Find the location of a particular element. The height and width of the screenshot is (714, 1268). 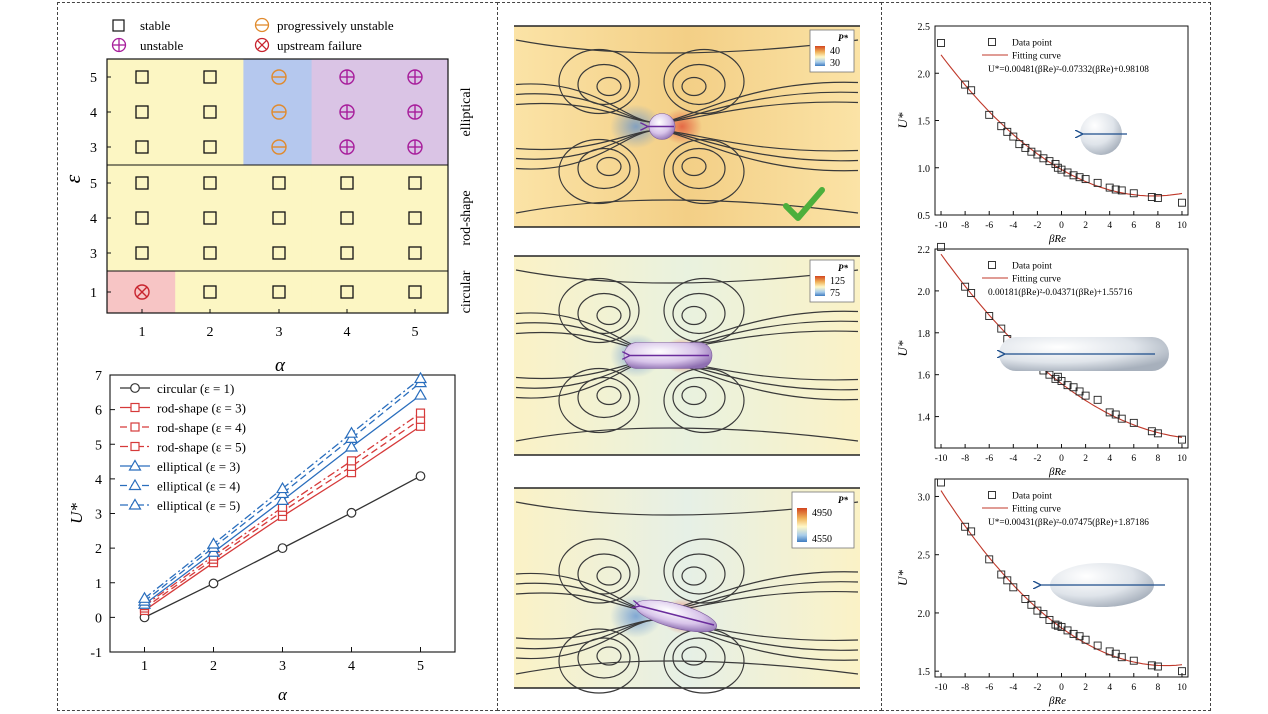

y-axis-label: U* is located at coordinates (902, 578).